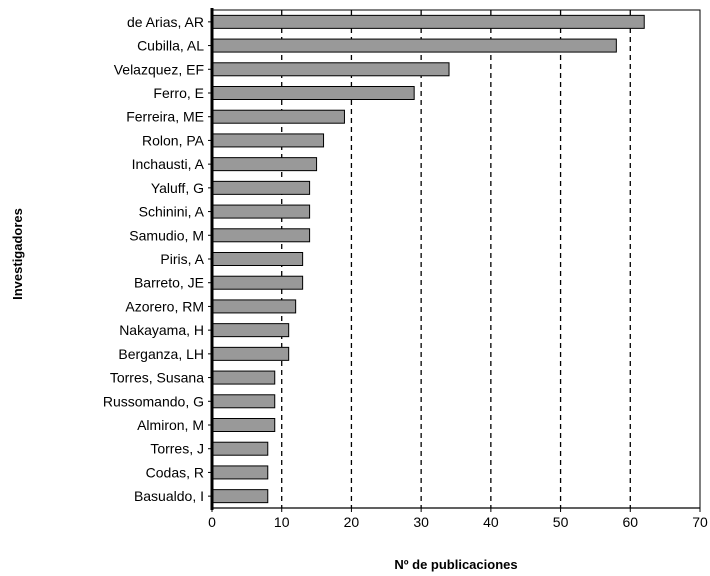  I want to click on x-axis-title: Nº de publicaciones, so click(455, 564).